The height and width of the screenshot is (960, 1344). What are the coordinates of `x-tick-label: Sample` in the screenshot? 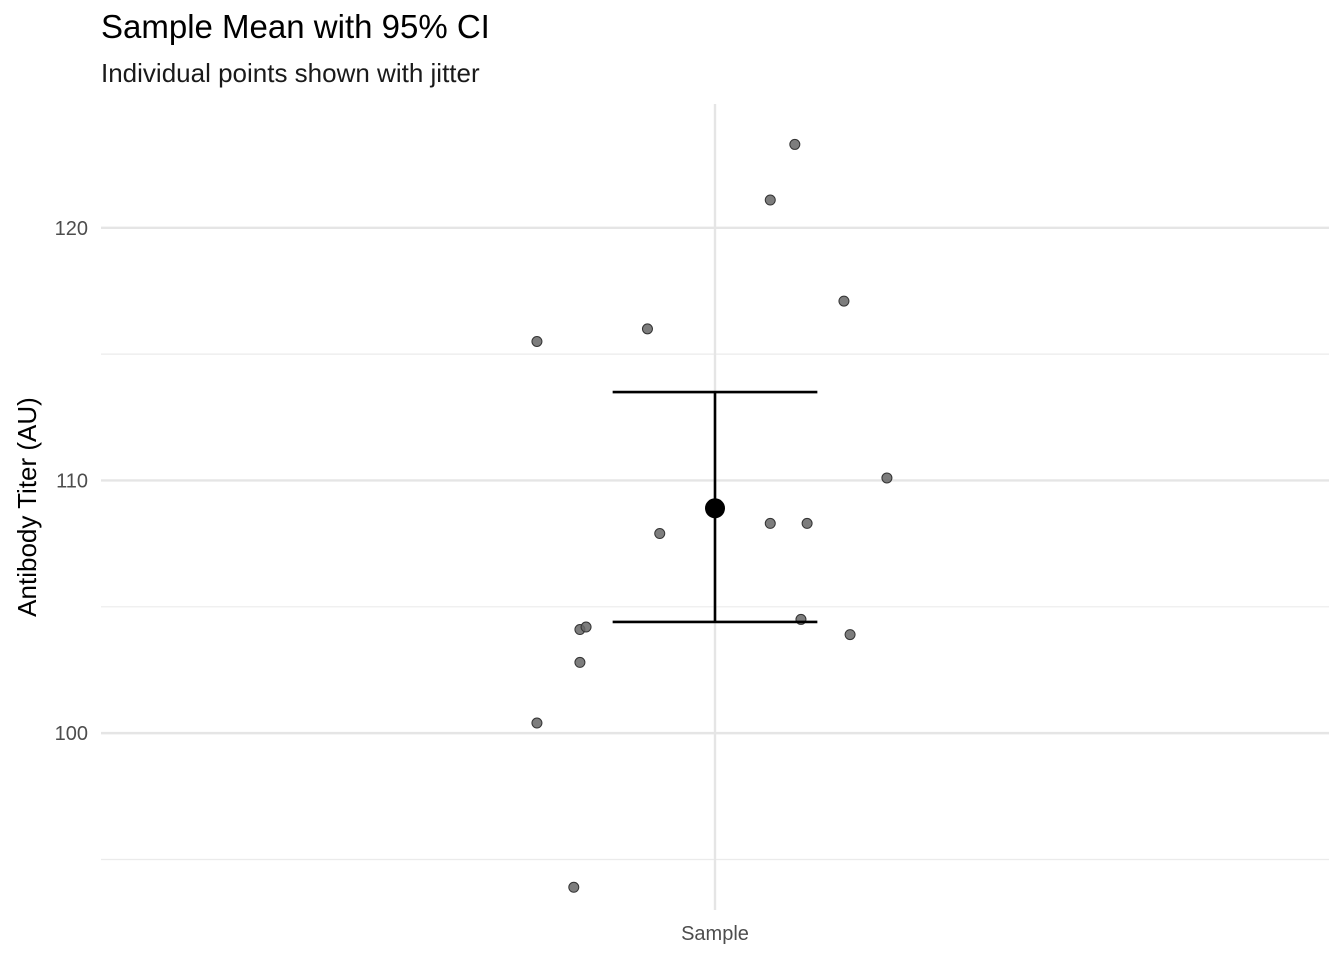 It's located at (715, 934).